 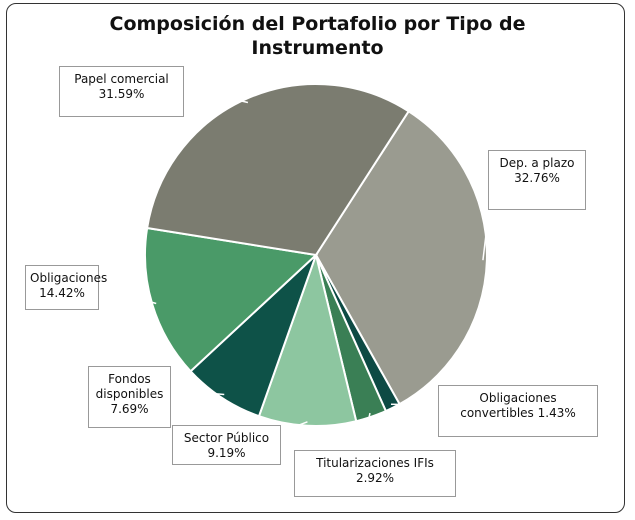 What do you see at coordinates (226, 453) in the screenshot?
I see `label-value: 9.19%` at bounding box center [226, 453].